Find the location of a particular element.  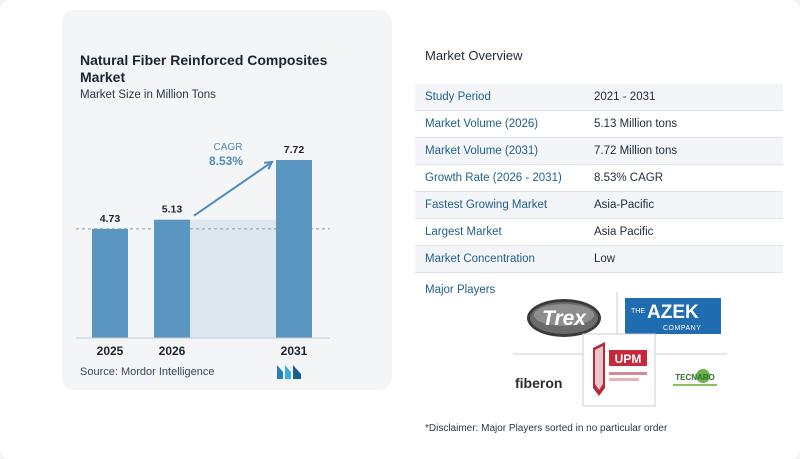

tick-label-2031: 2031 is located at coordinates (294, 351).